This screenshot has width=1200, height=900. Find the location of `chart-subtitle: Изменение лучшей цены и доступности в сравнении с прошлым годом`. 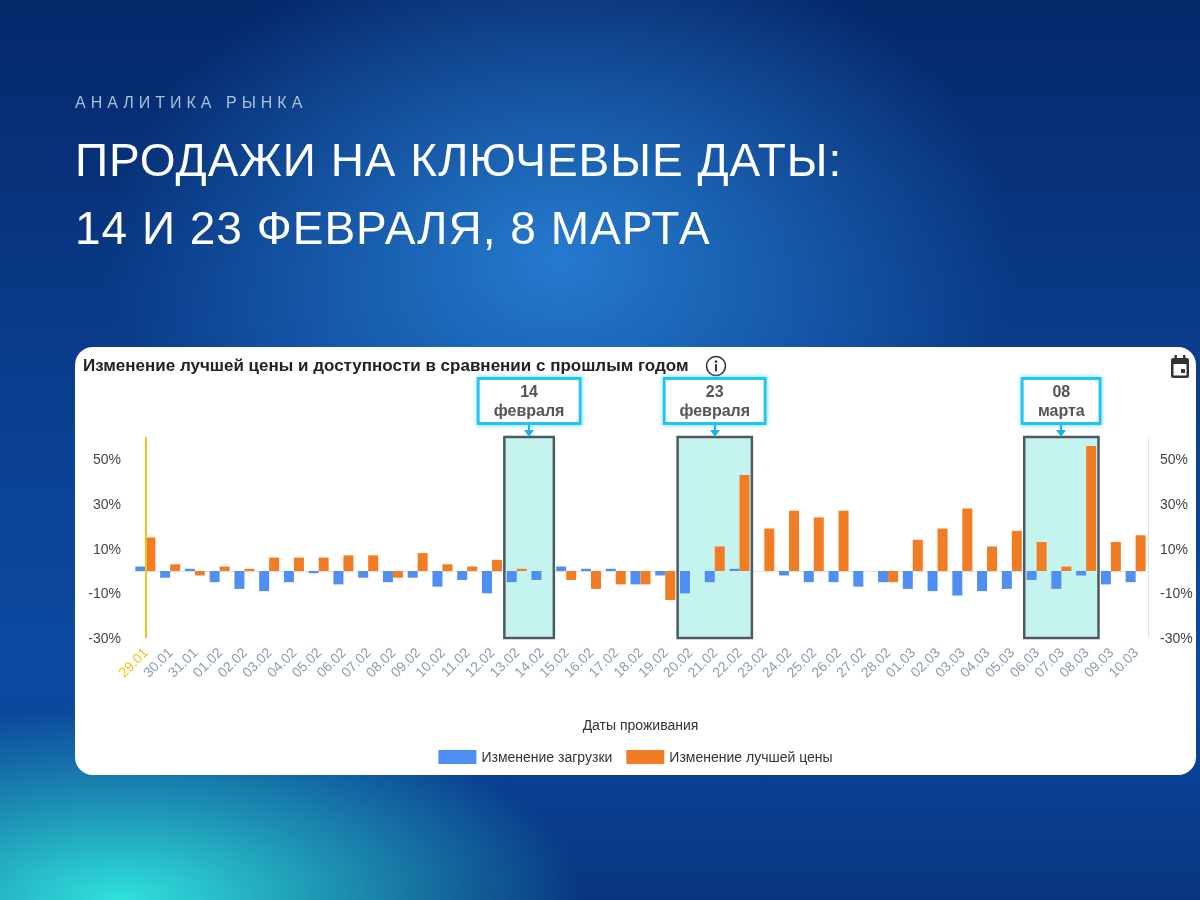

chart-subtitle: Изменение лучшей цены и доступности в сравнении с прошлым годом is located at coordinates (386, 366).